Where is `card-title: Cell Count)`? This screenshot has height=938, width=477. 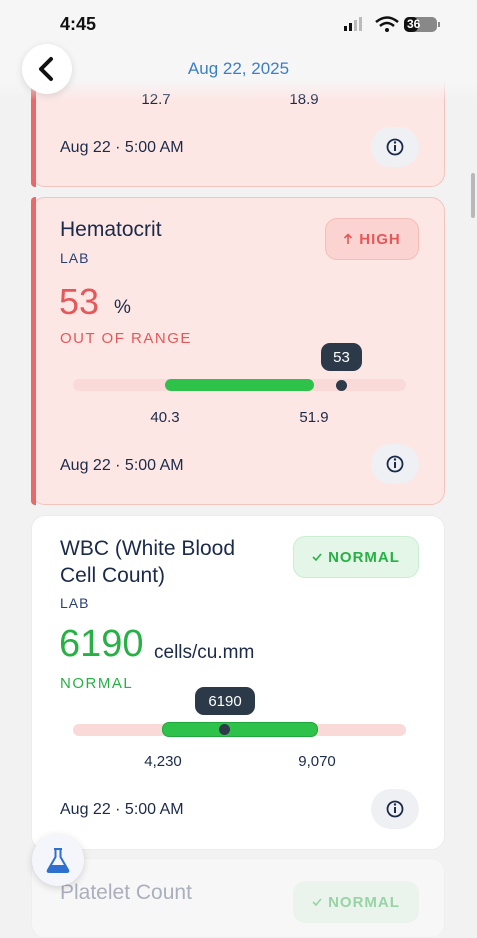
card-title: Cell Count) is located at coordinates (113, 575).